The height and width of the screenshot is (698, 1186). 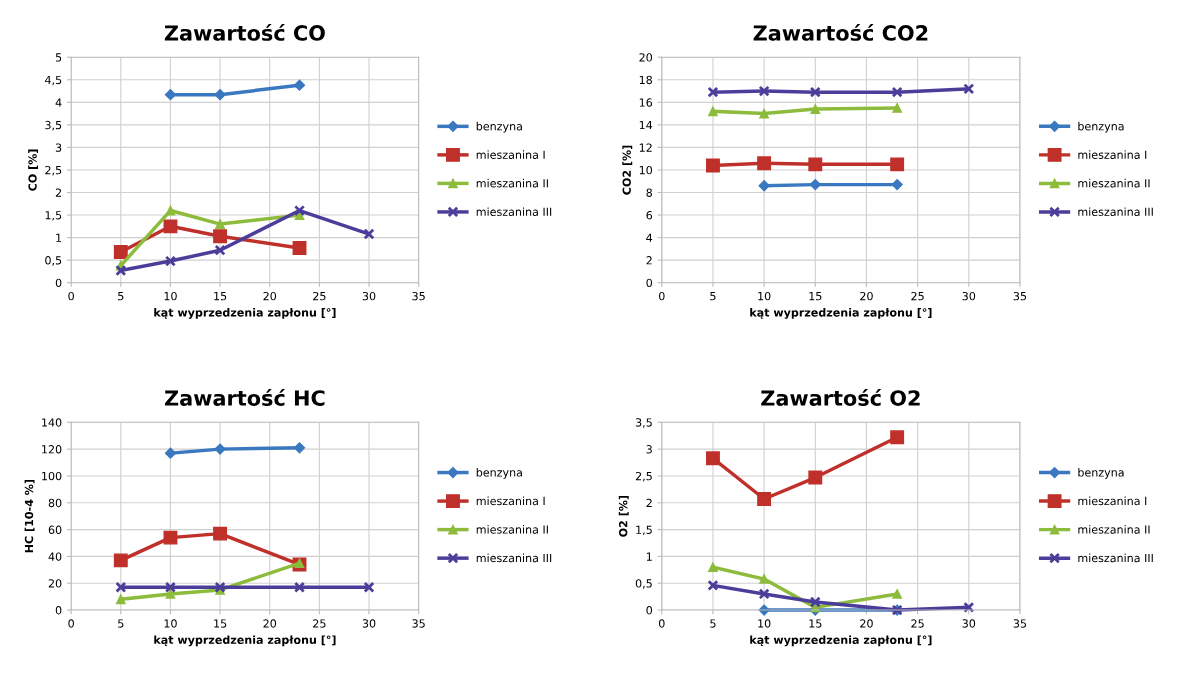 What do you see at coordinates (646, 170) in the screenshot?
I see `y-tick-label: 10` at bounding box center [646, 170].